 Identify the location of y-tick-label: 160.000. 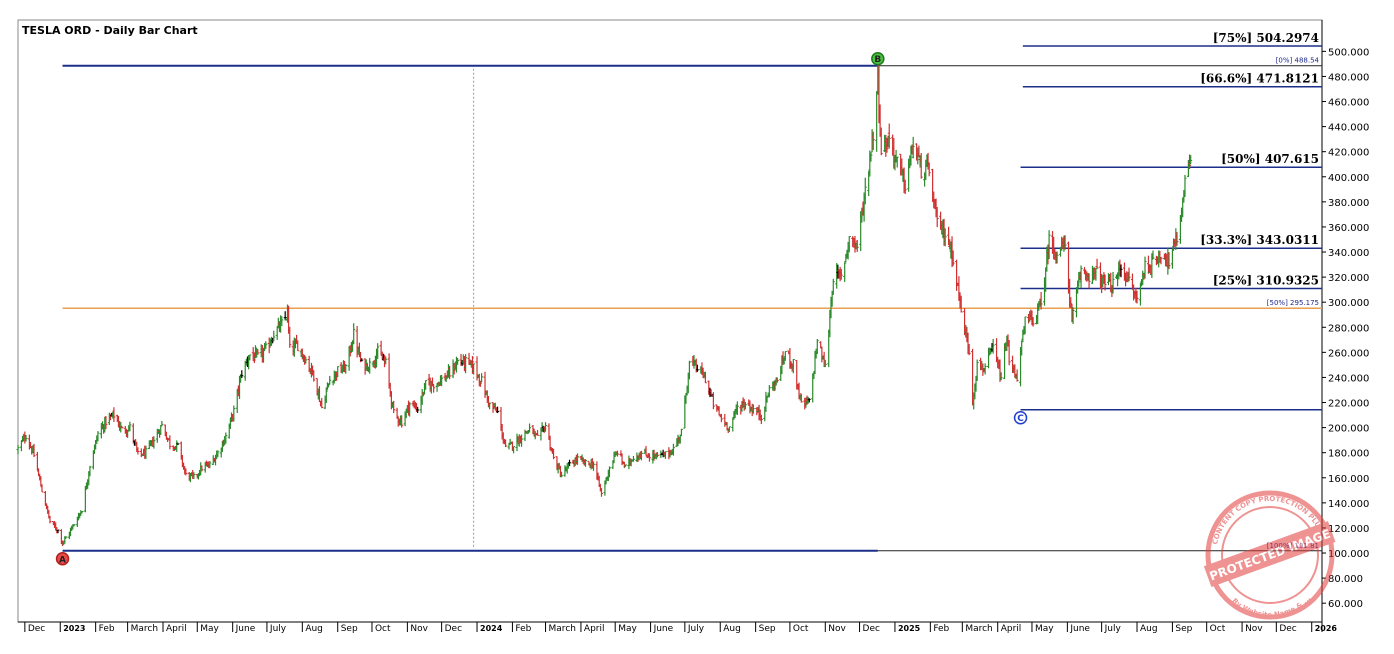
(1348, 479).